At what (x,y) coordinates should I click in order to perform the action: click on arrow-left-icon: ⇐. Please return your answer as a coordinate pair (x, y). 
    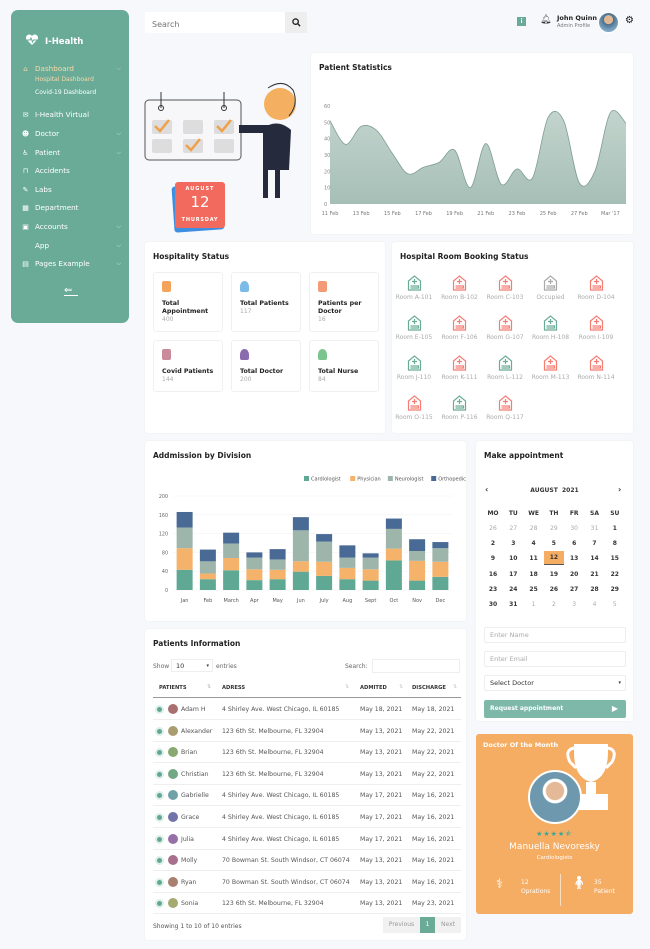
    Looking at the image, I should click on (71, 290).